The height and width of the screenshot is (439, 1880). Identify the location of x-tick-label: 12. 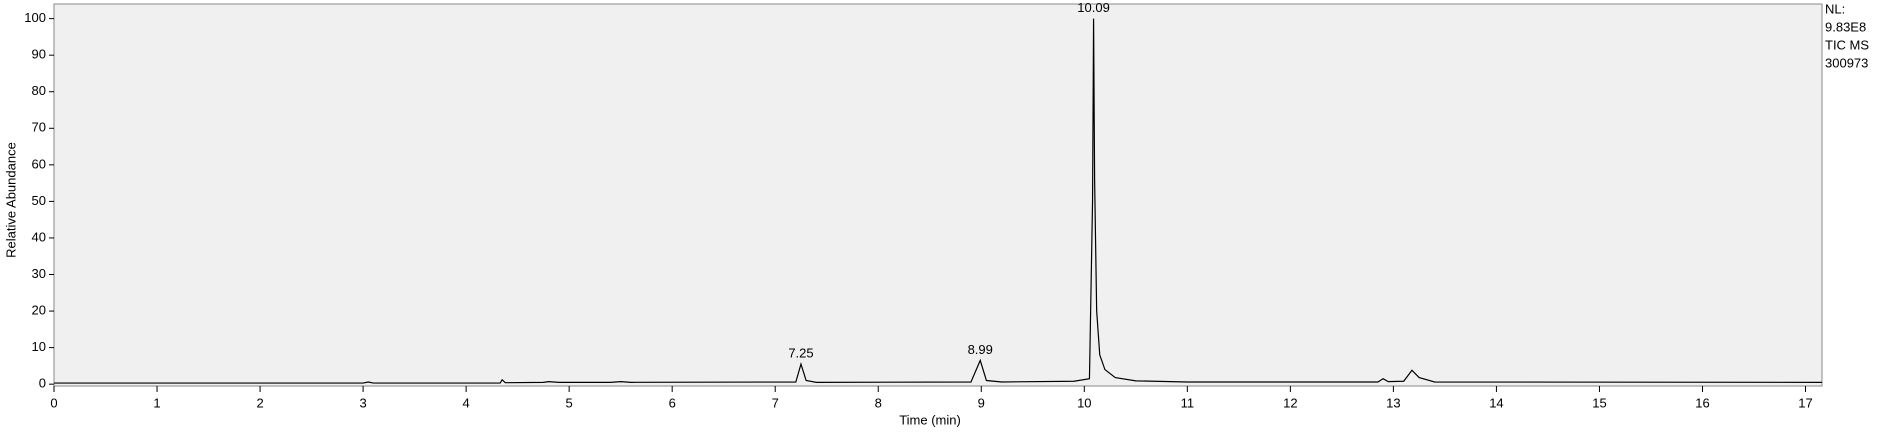
(1290, 402).